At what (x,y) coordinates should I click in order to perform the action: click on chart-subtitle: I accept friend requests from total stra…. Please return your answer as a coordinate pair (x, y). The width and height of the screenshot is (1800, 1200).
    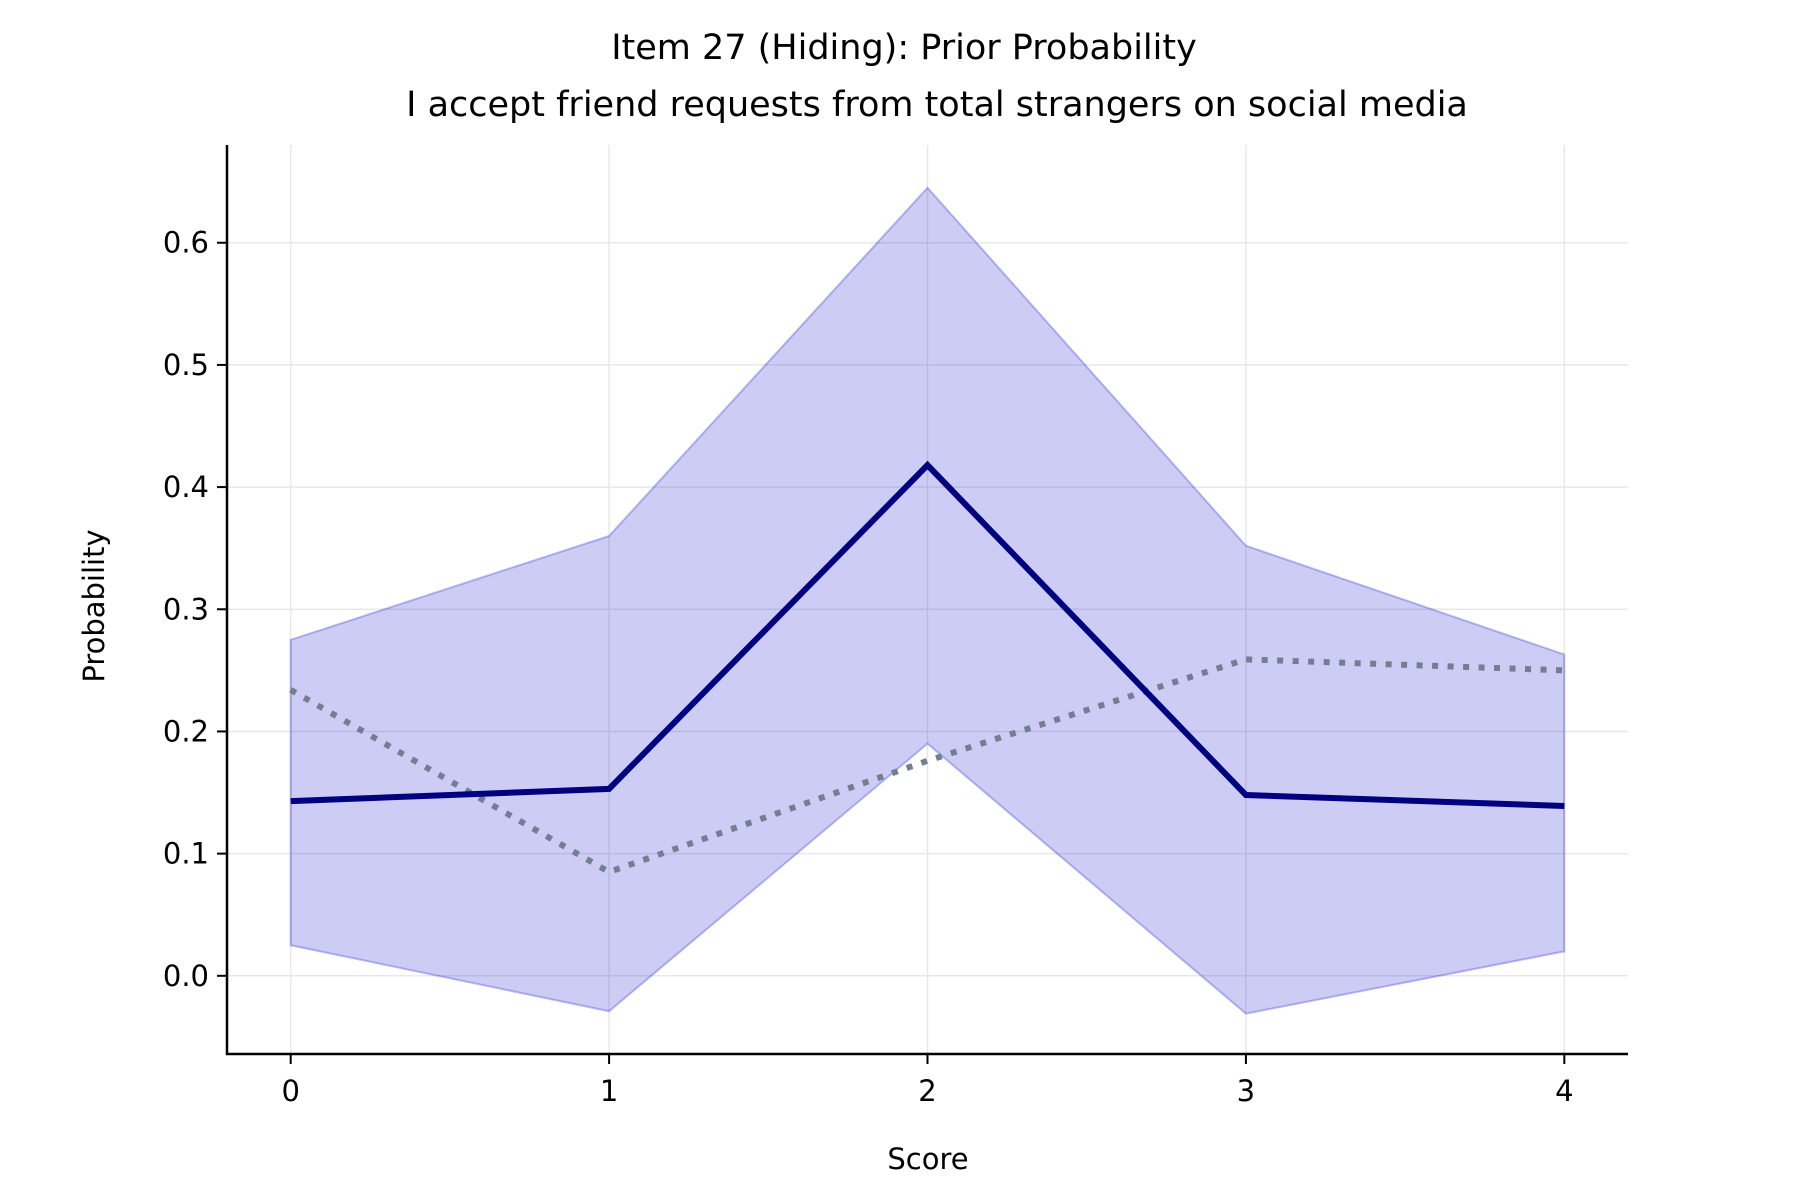
    Looking at the image, I should click on (937, 105).